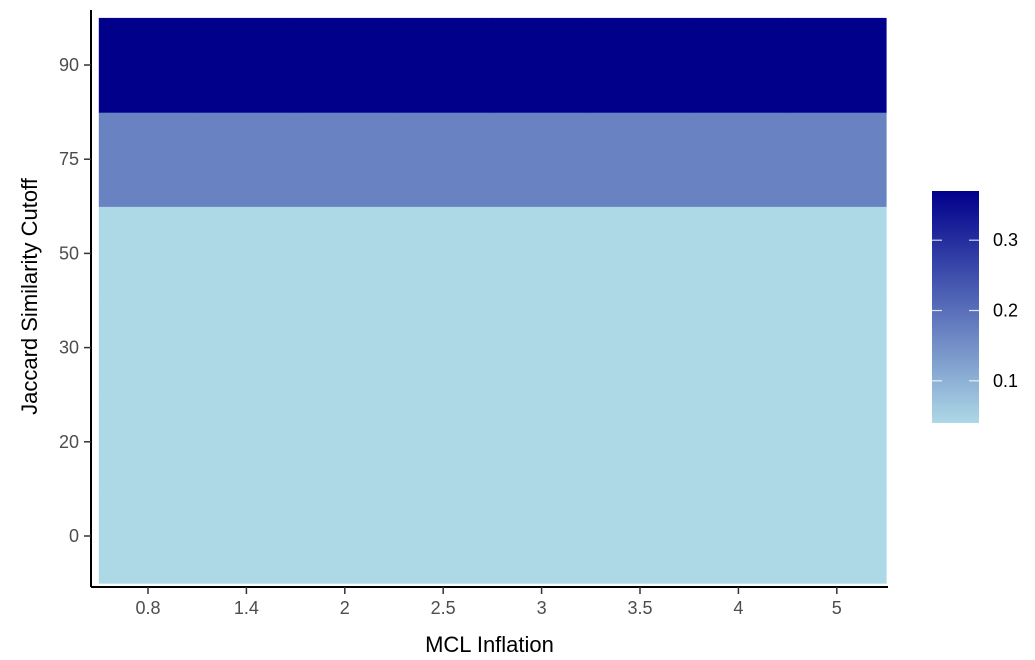 The image size is (1035, 660). I want to click on legend-tick-label: 0.1, so click(1005, 381).